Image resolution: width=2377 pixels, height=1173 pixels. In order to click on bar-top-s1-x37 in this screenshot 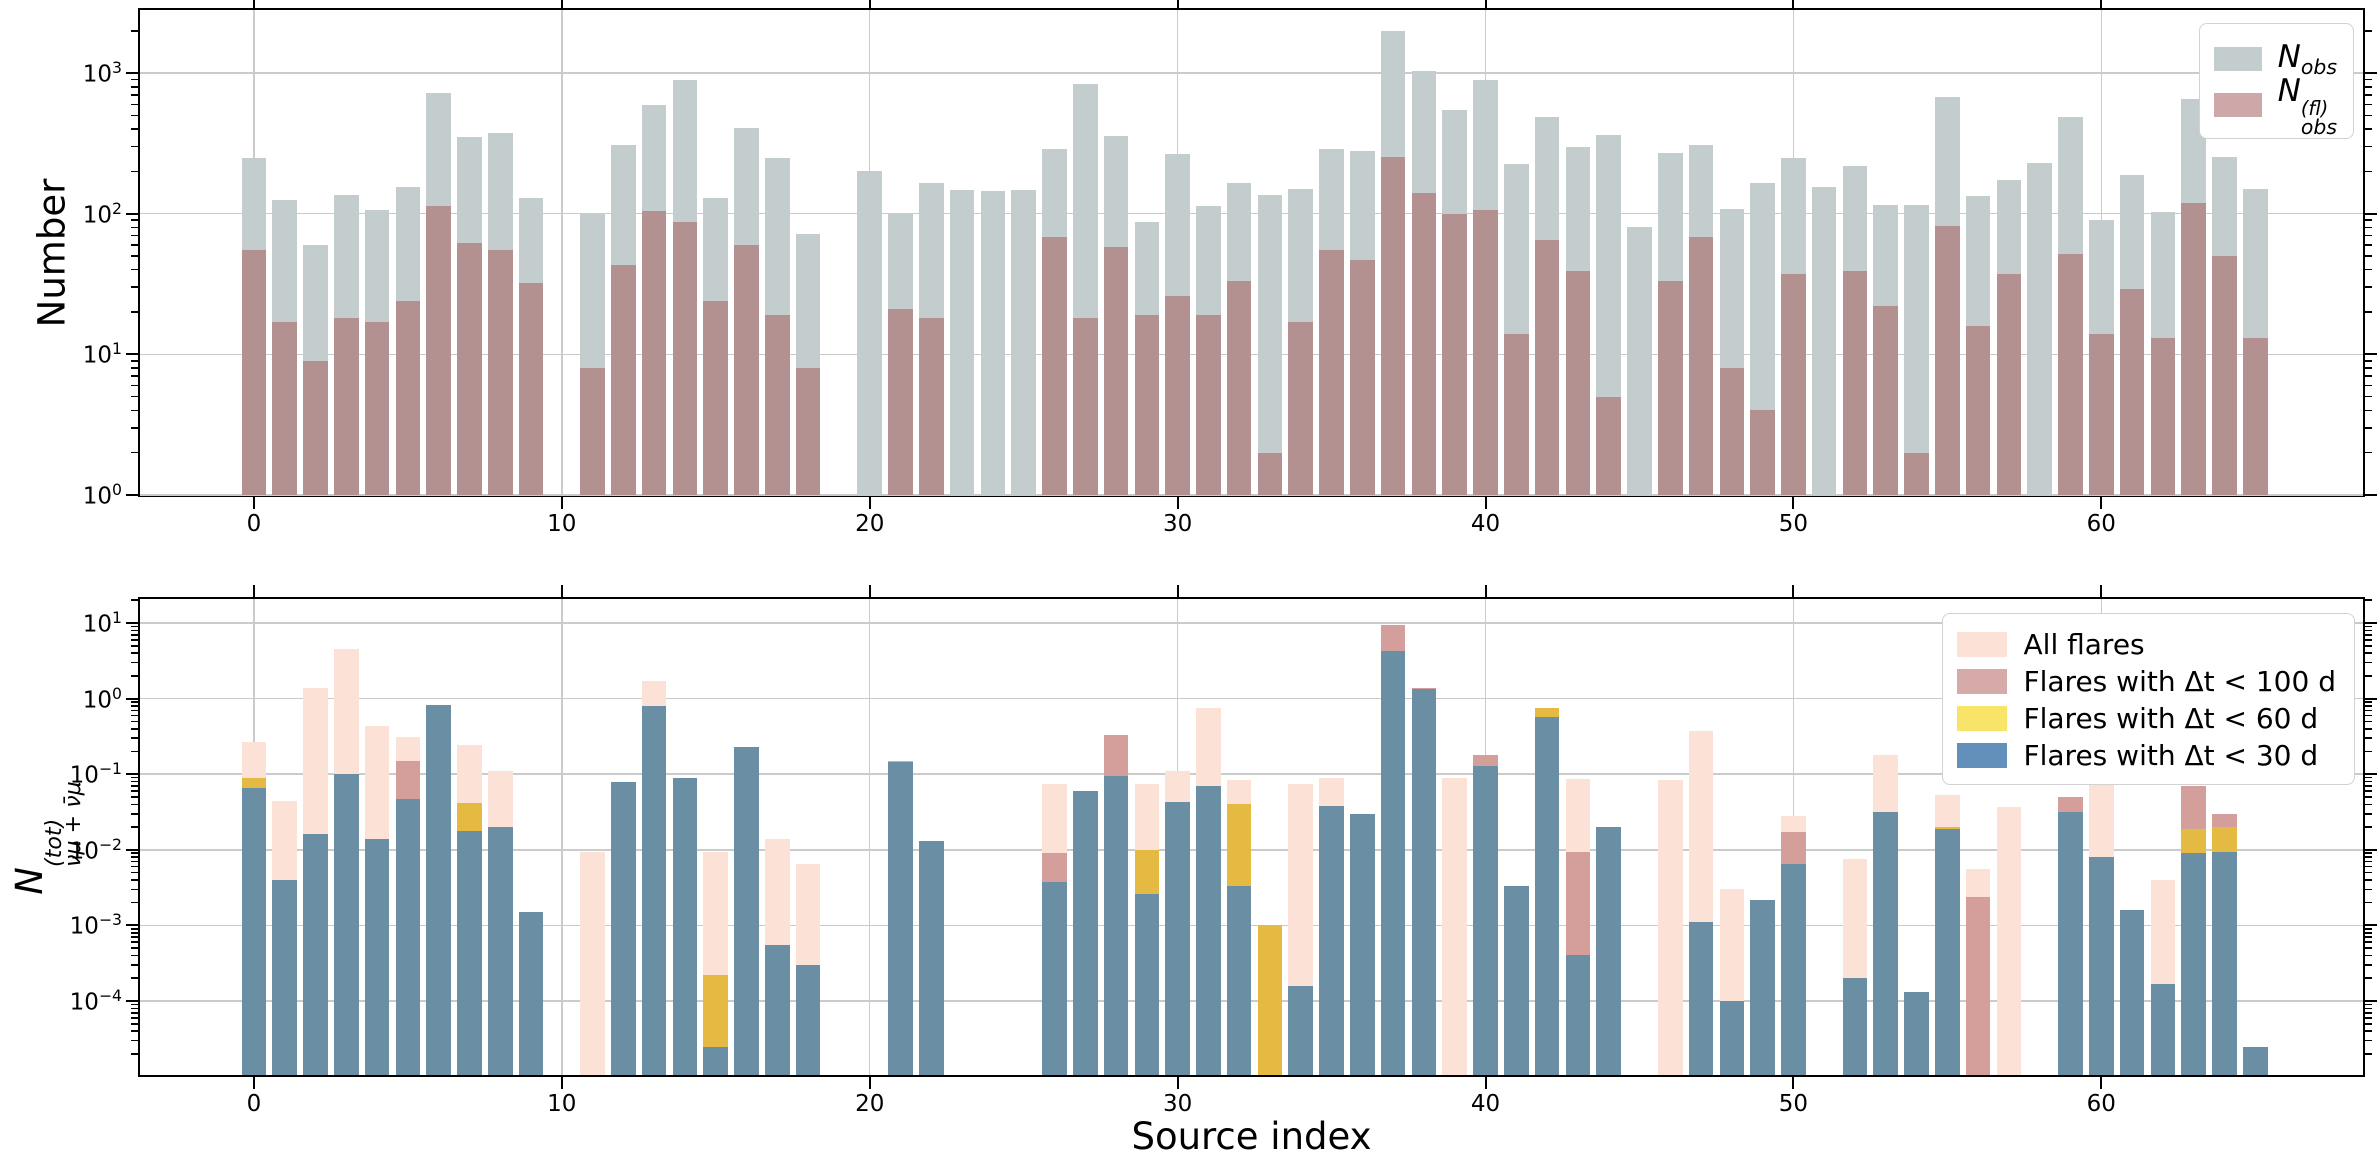, I will do `click(1393, 325)`.